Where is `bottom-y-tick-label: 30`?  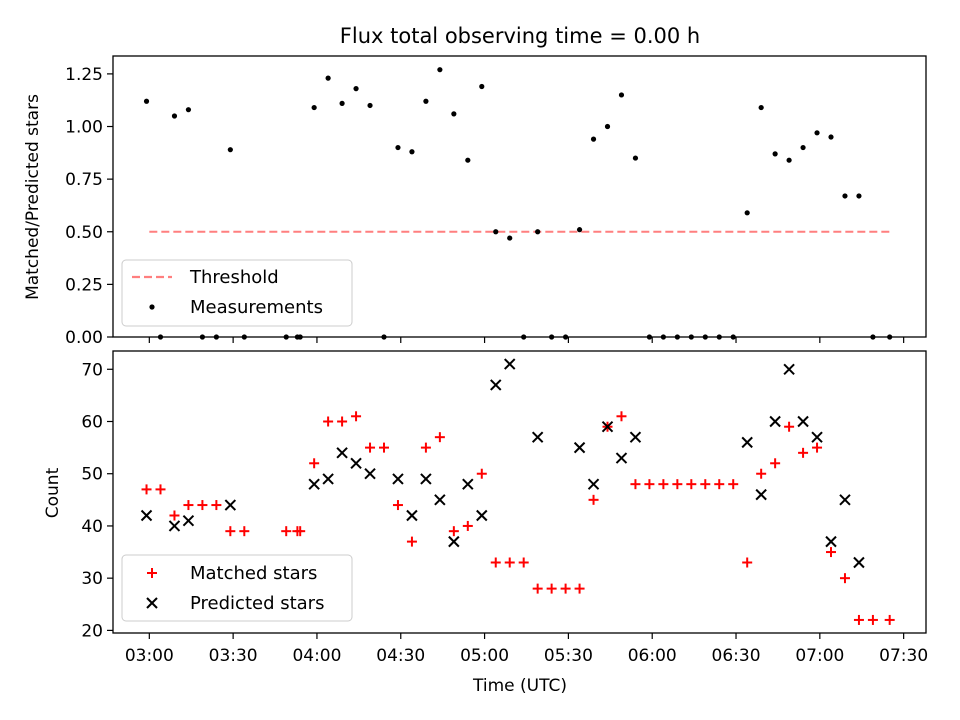 bottom-y-tick-label: 30 is located at coordinates (92, 579).